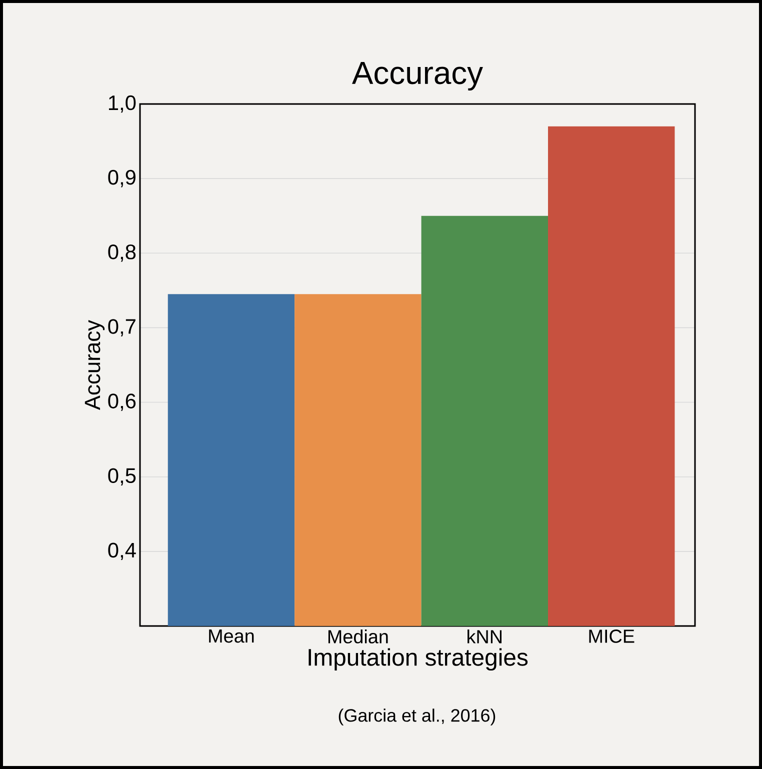 The image size is (762, 769). What do you see at coordinates (417, 76) in the screenshot?
I see `chart-title: Accuracy` at bounding box center [417, 76].